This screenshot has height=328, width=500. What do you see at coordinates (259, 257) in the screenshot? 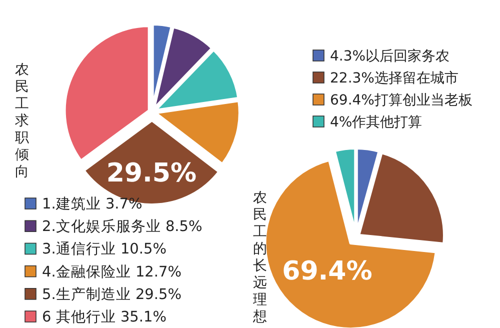
I see `text: 农民工的长远理想` at bounding box center [259, 257].